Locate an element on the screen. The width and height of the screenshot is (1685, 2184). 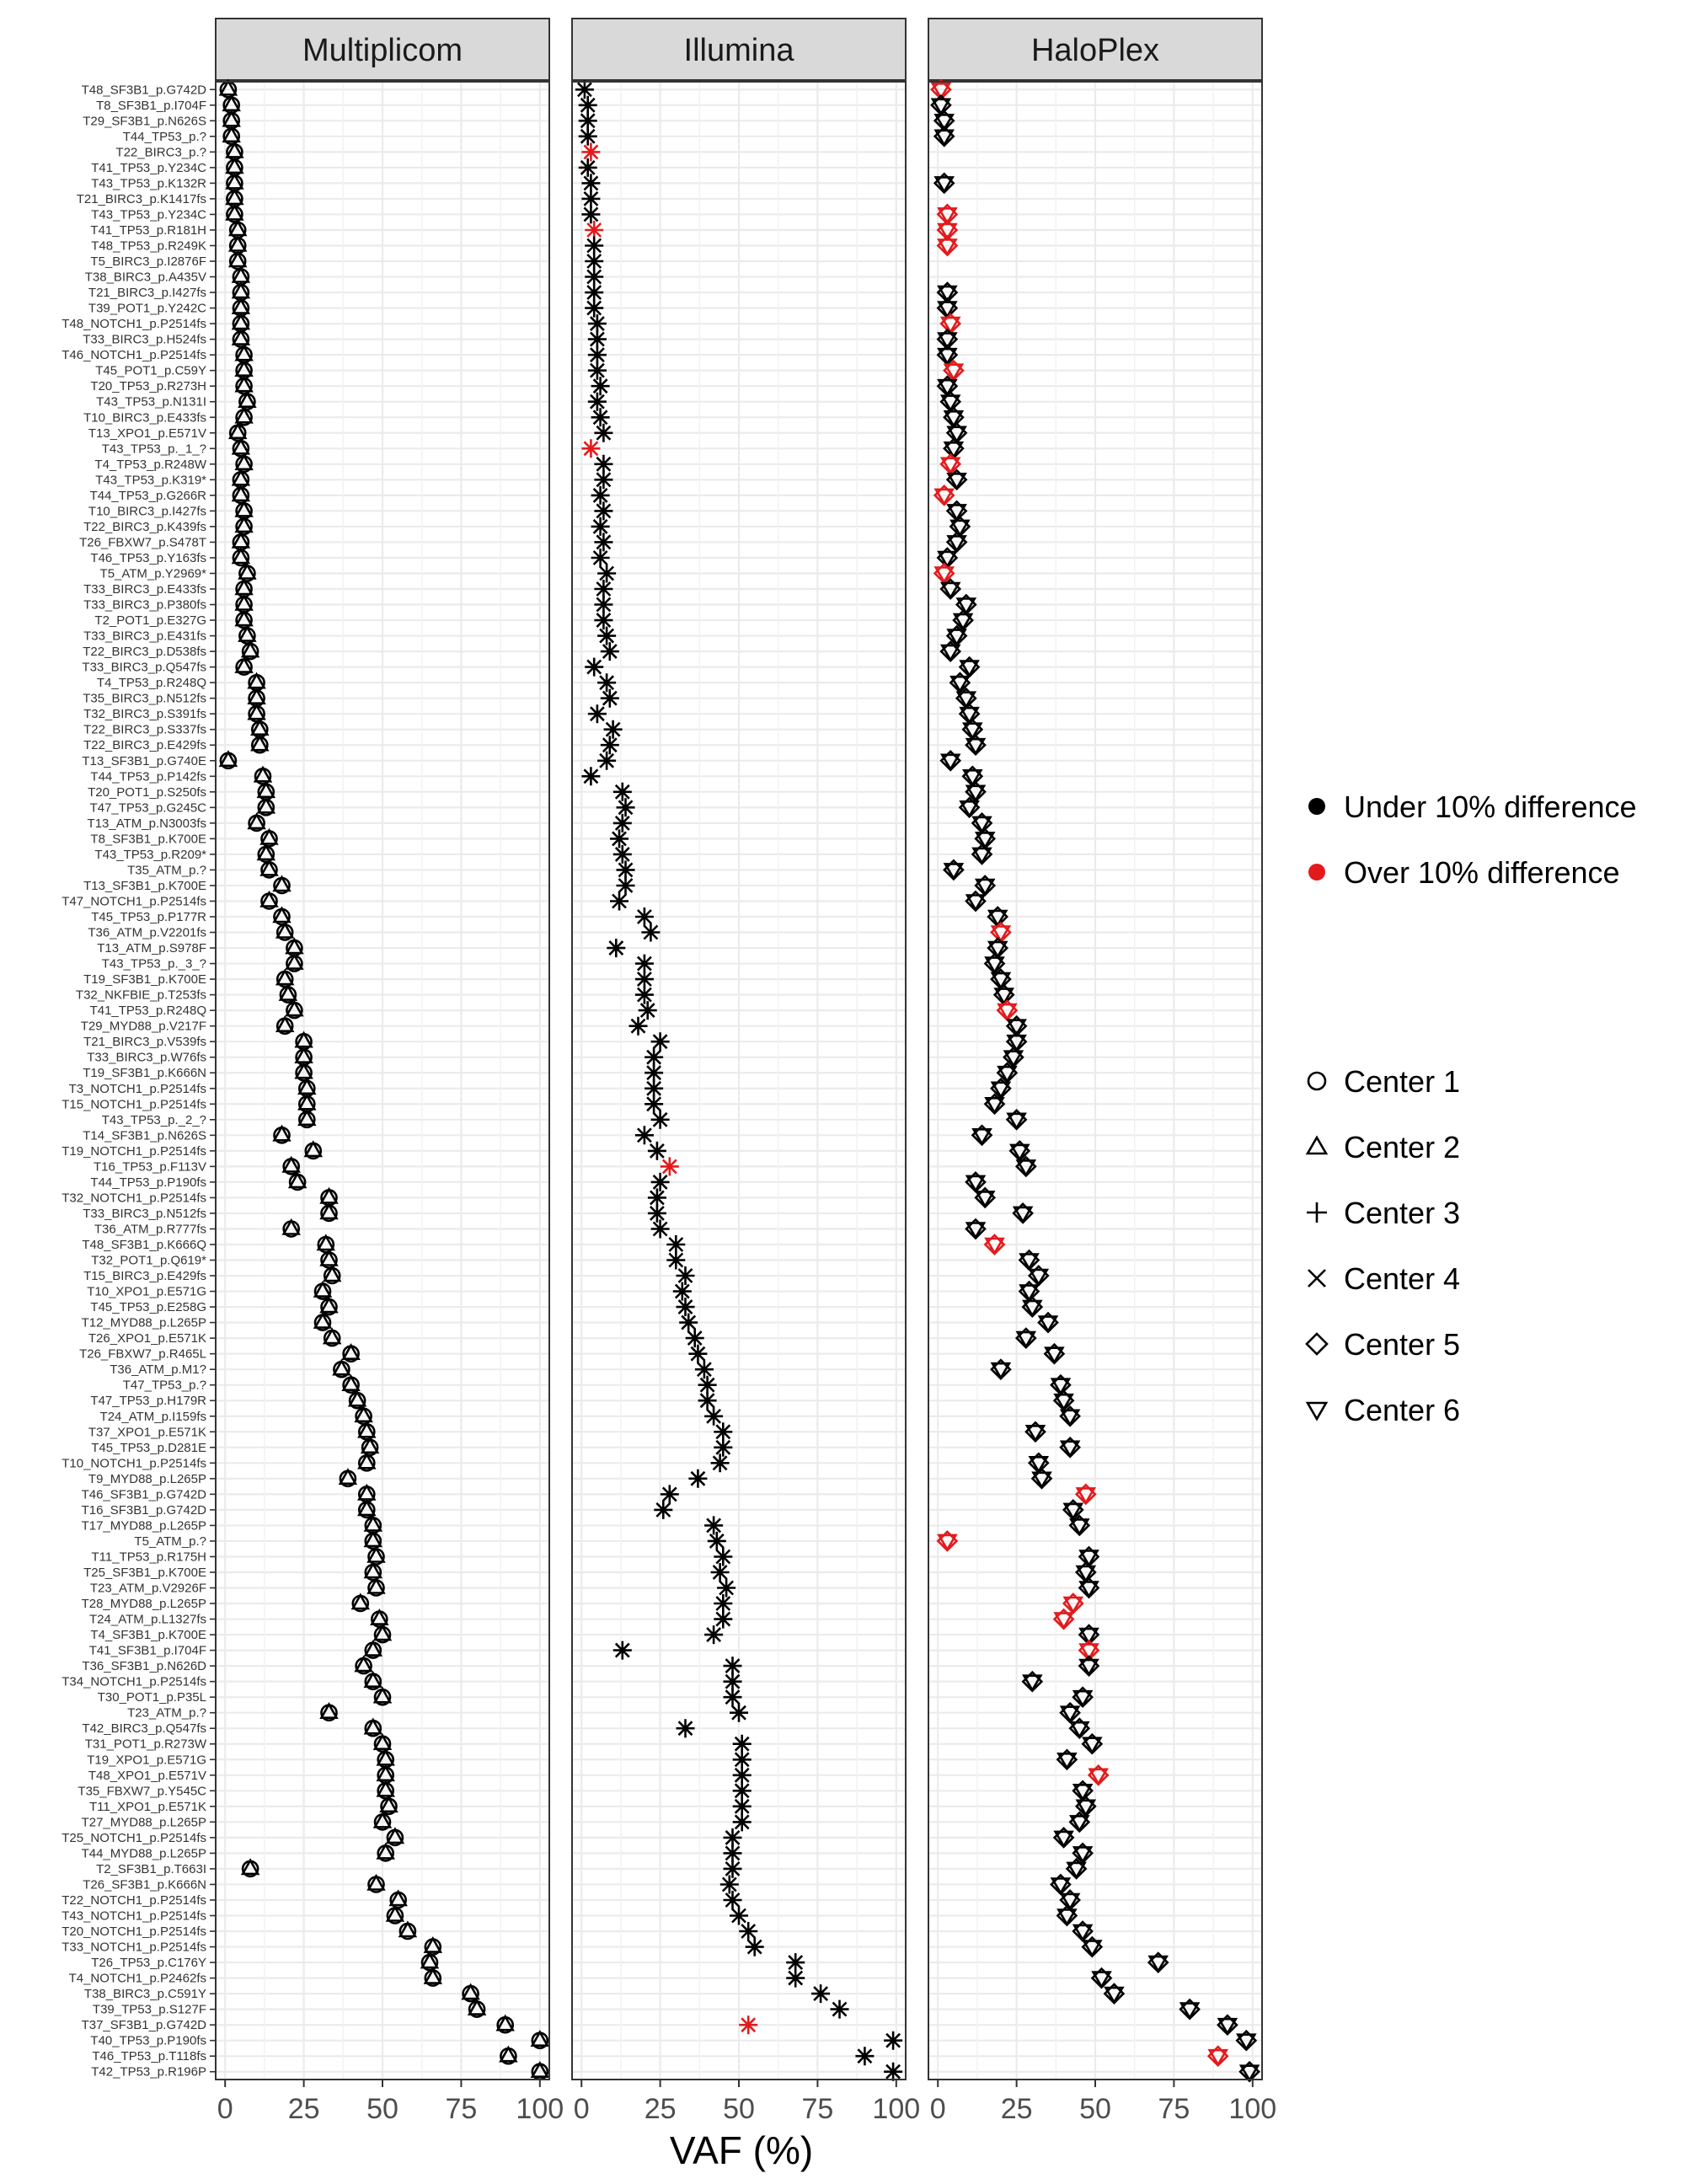
y-tick-label: T48_SF3B1_p.K666Q is located at coordinates (144, 1245).